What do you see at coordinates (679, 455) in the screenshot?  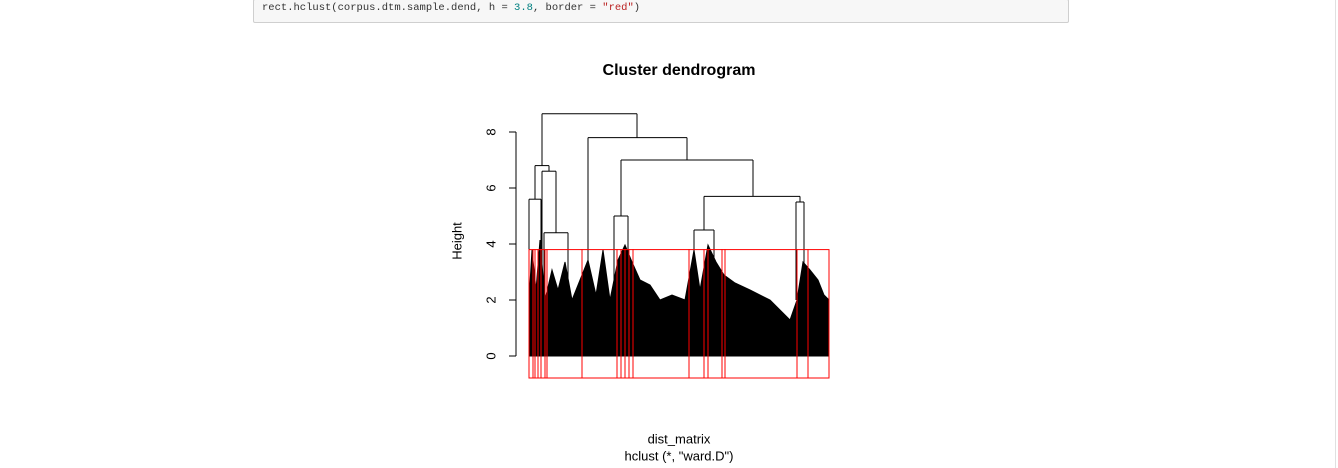 I see `sub-label: hclust (*, "ward.D")` at bounding box center [679, 455].